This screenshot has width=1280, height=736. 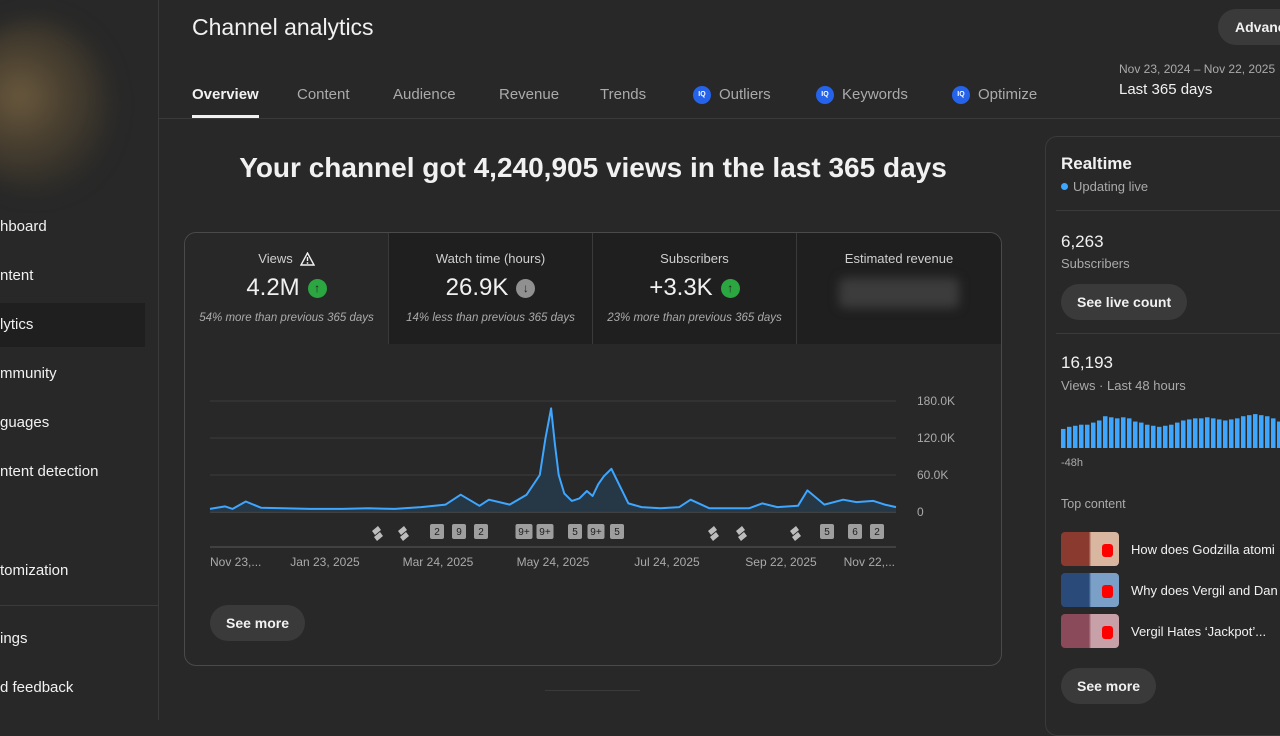 I want to click on see-live-count-button: See live count, so click(x=1124, y=302).